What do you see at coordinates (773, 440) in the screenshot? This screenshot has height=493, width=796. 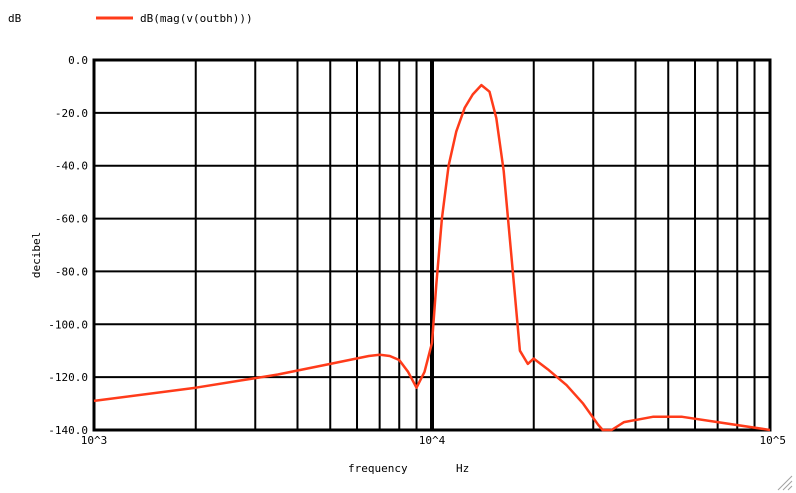 I see `x-tick-label: 10^5` at bounding box center [773, 440].